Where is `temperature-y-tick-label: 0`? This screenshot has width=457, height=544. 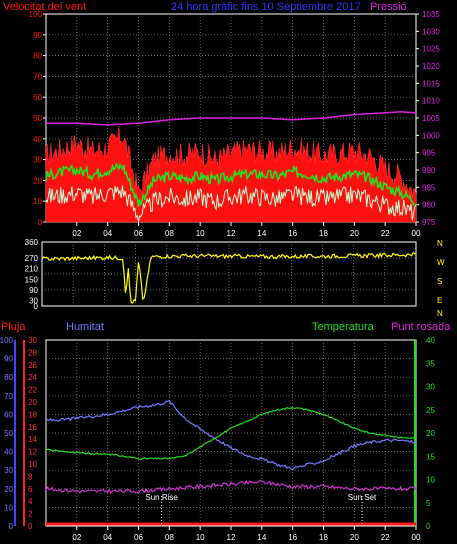
temperature-y-tick-label: 0 is located at coordinates (428, 526).